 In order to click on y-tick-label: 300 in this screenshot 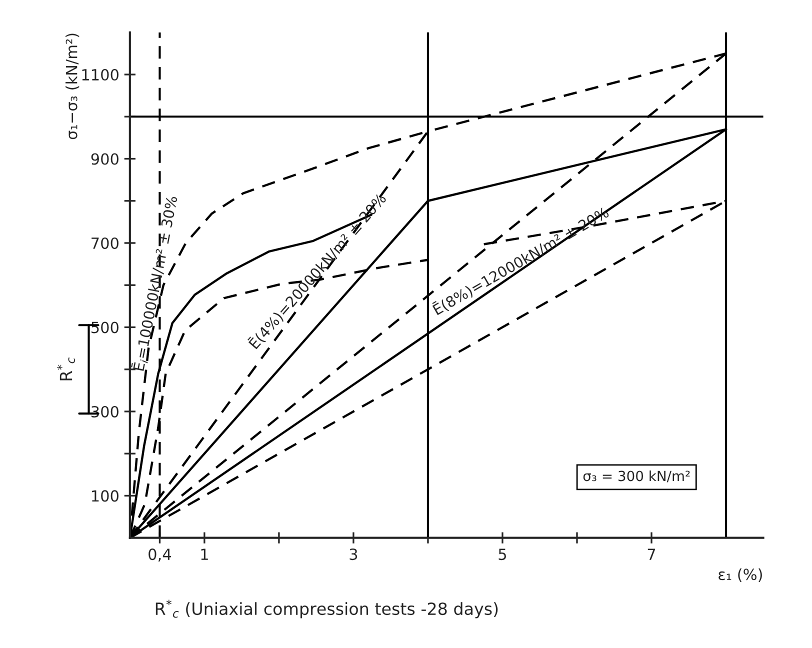, I will do `click(105, 412)`.